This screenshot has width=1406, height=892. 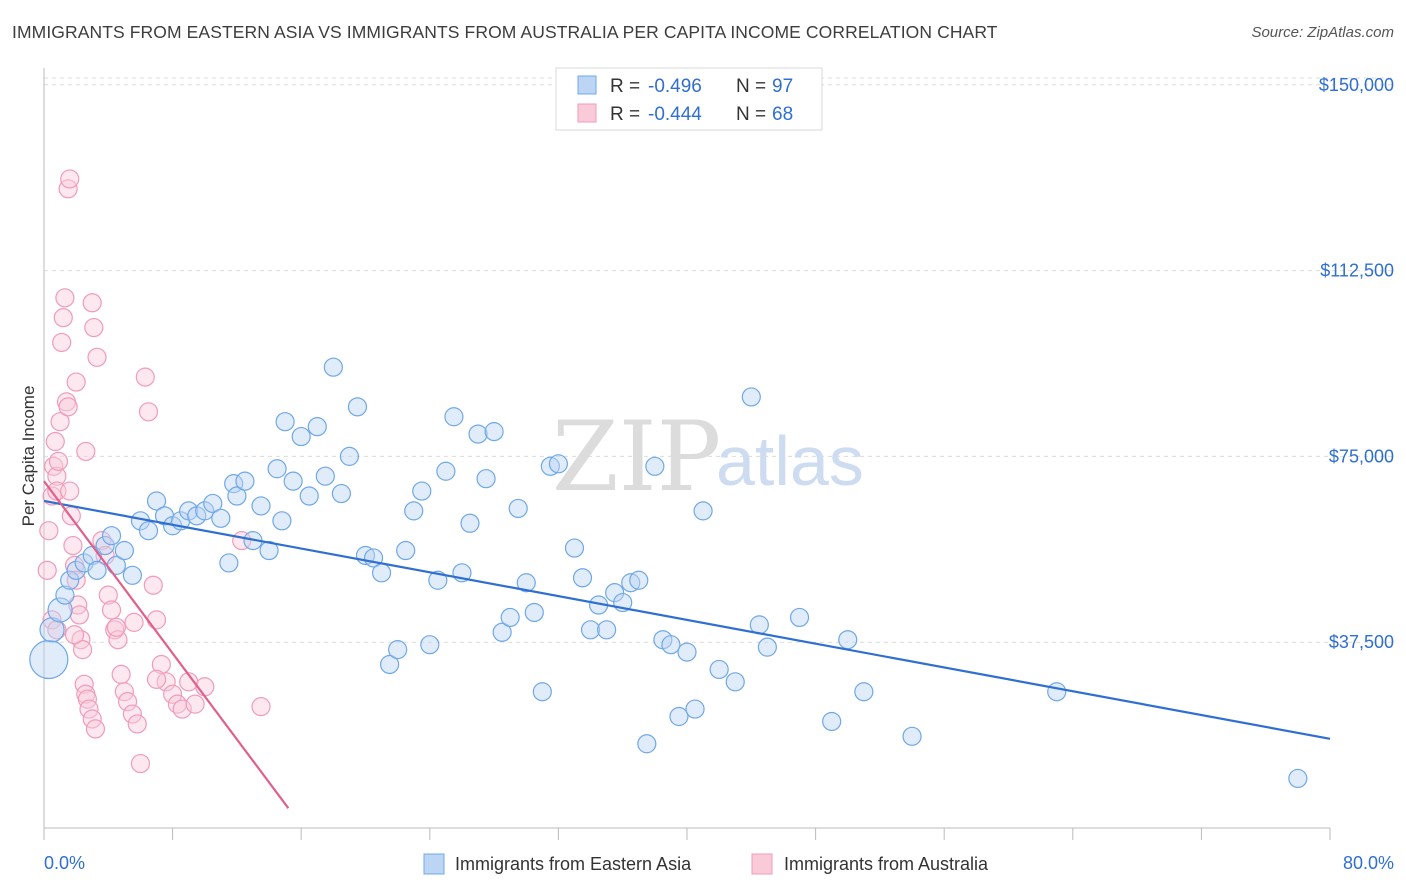 I want to click on legend-swatch-eastern-asia, so click(x=434, y=864).